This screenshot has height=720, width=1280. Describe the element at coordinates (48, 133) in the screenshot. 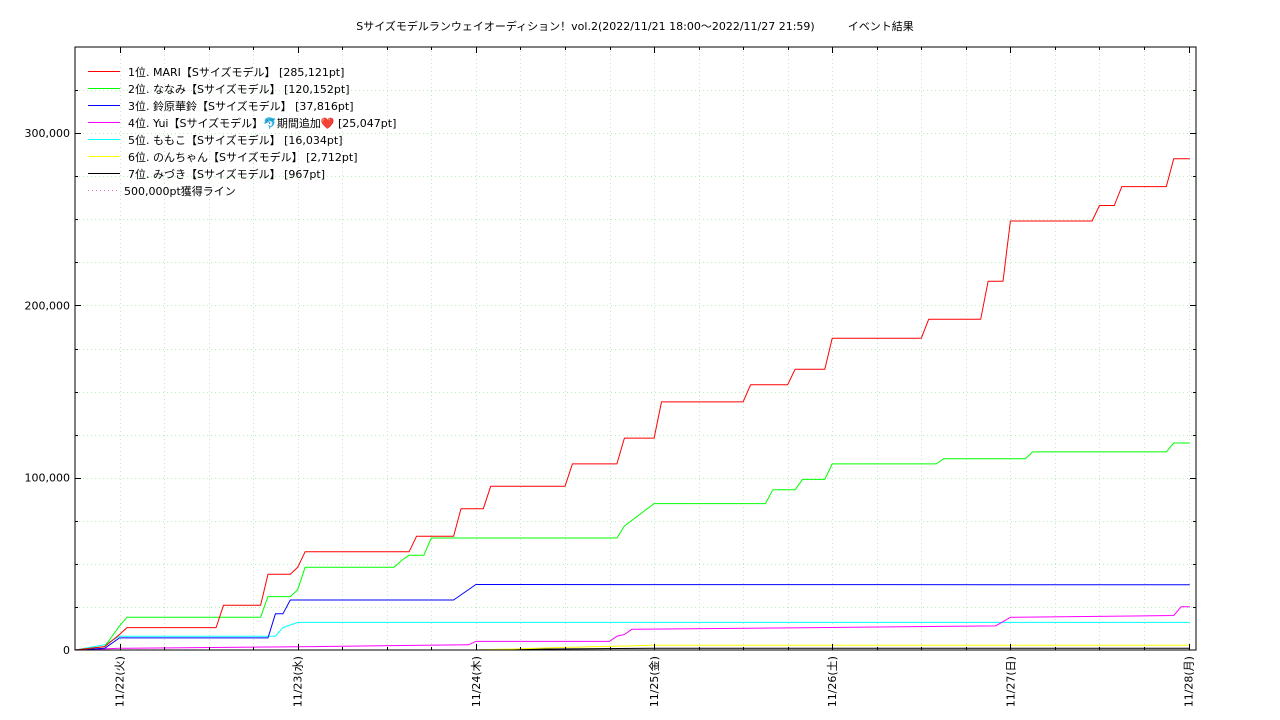

I see `y-tick-label: 300,000` at that location.